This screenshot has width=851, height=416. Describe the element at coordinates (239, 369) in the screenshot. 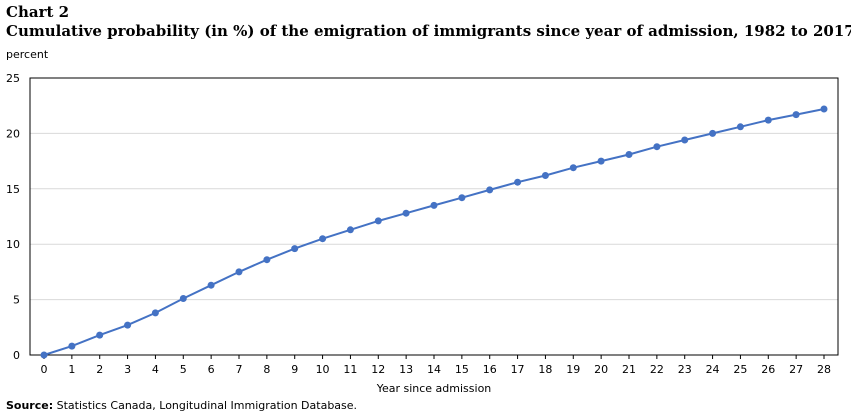

I see `x-tick-label: 7` at that location.